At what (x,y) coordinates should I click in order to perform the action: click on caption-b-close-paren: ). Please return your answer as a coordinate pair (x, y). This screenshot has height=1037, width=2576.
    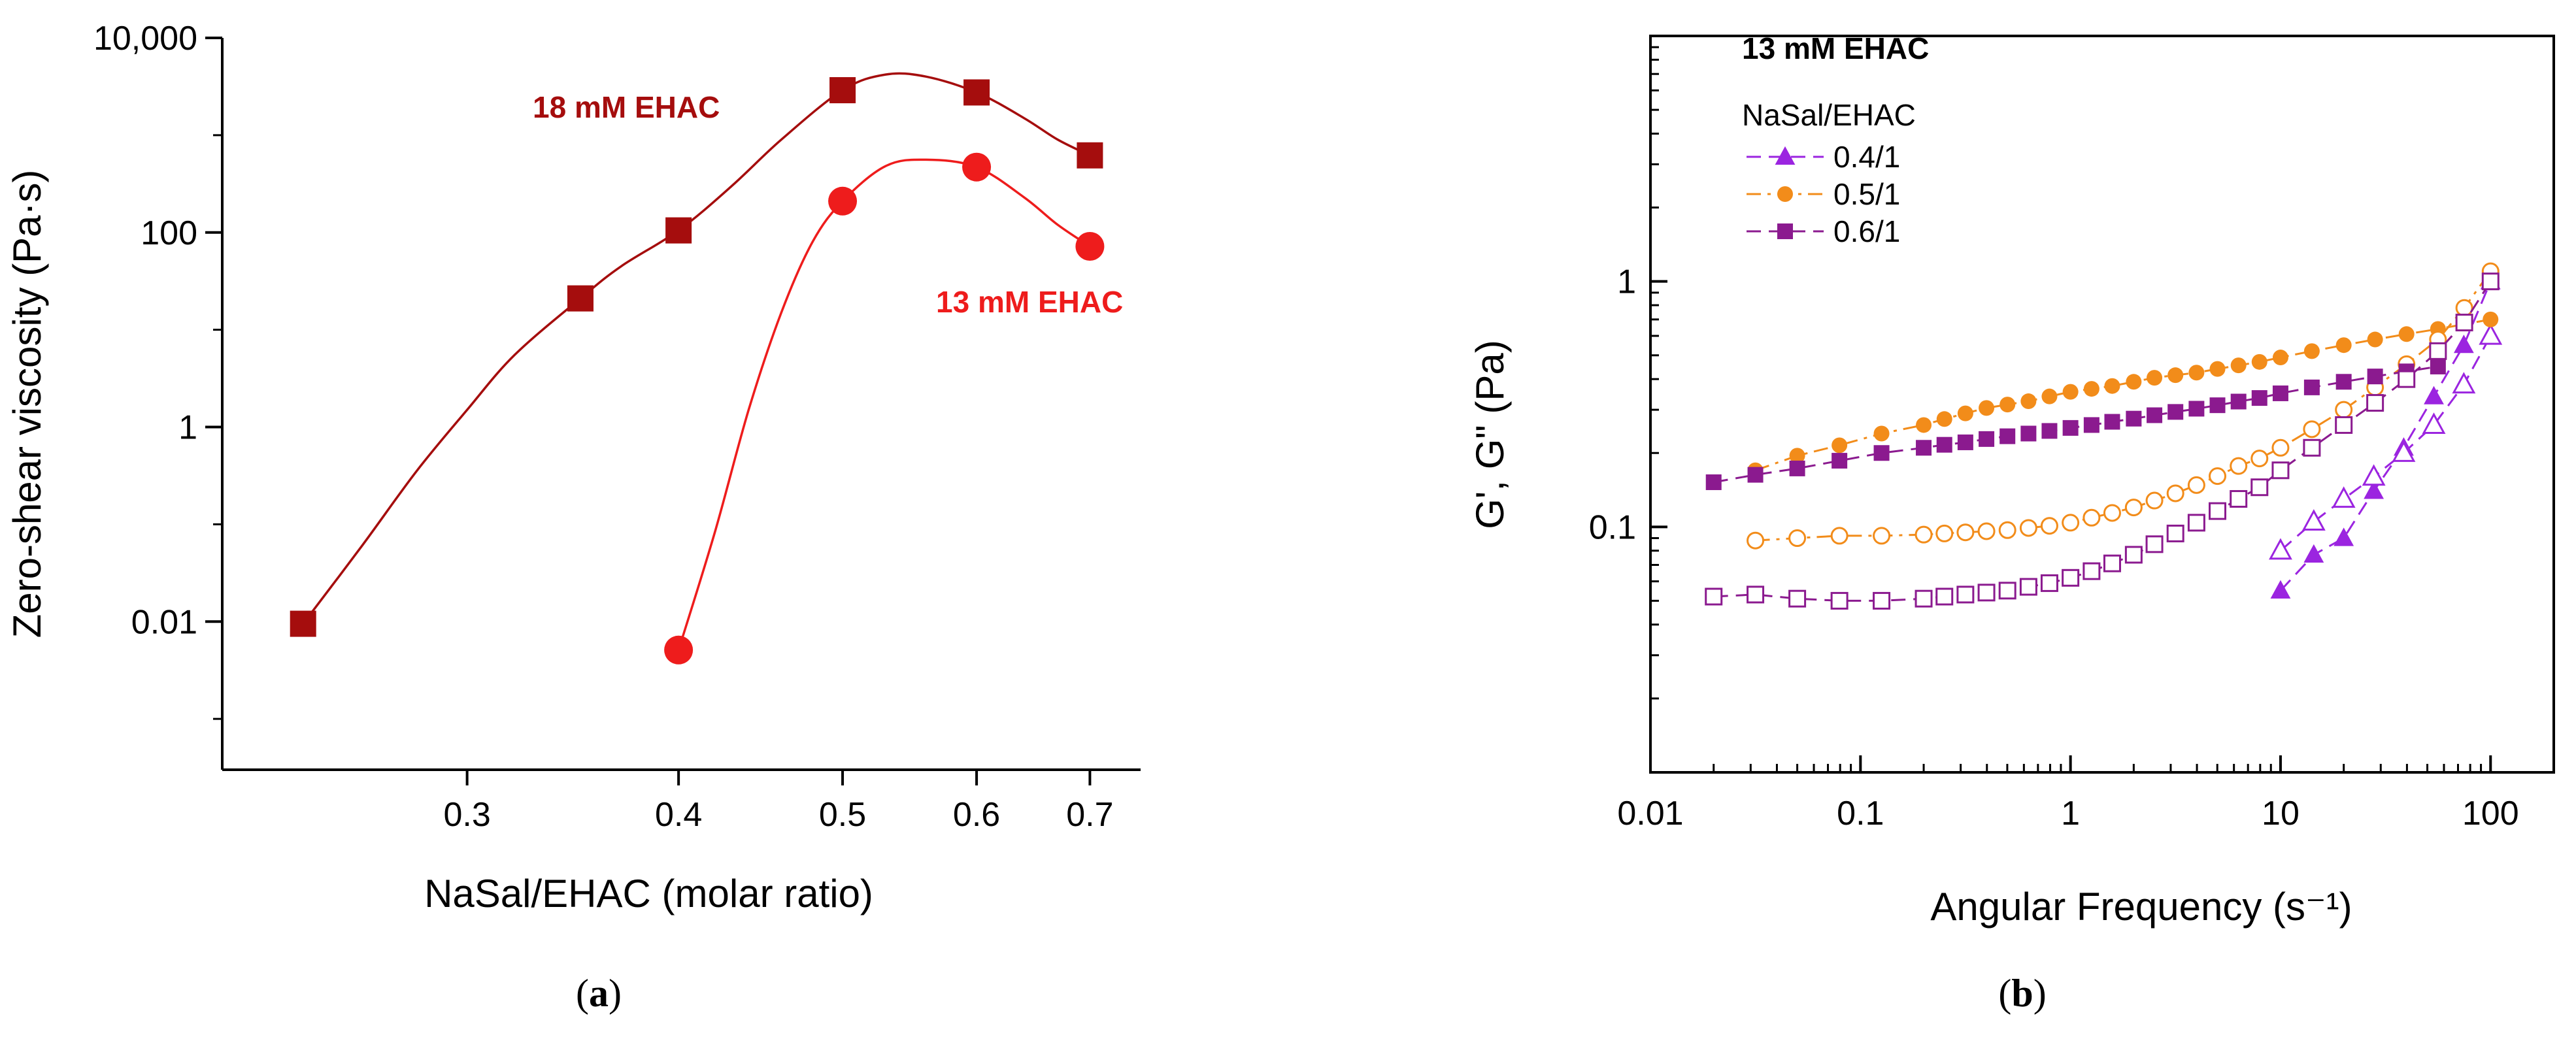
    Looking at the image, I should click on (2040, 993).